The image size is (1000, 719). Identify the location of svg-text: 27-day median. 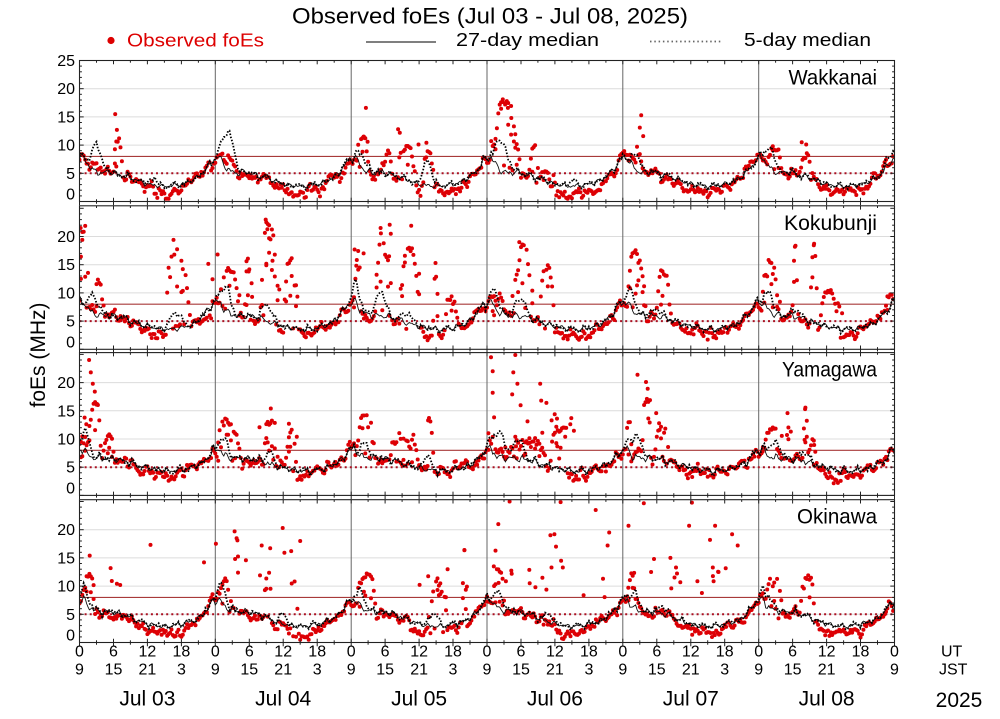
(527, 40).